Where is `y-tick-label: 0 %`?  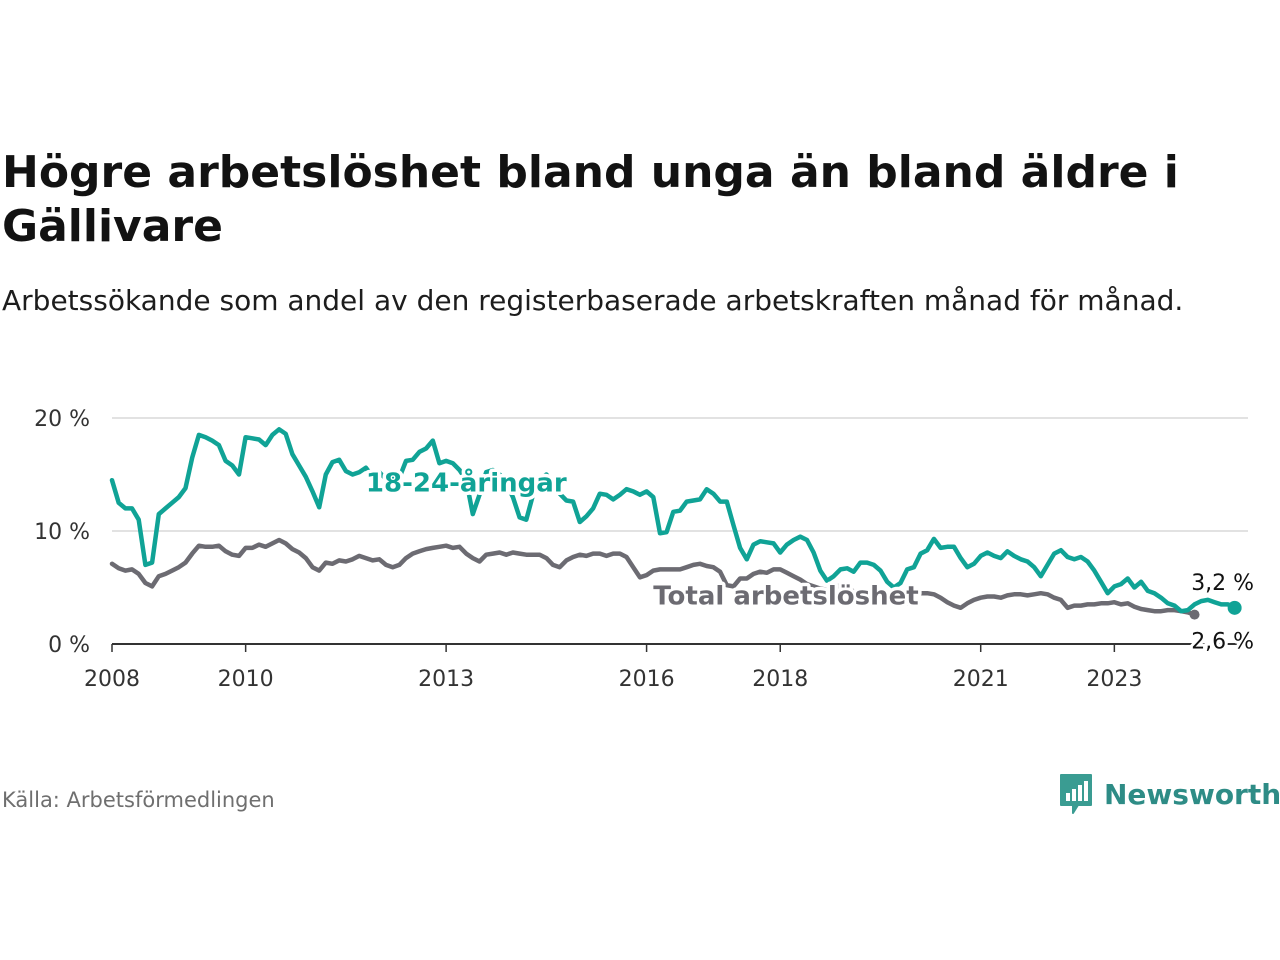 y-tick-label: 0 % is located at coordinates (69, 645).